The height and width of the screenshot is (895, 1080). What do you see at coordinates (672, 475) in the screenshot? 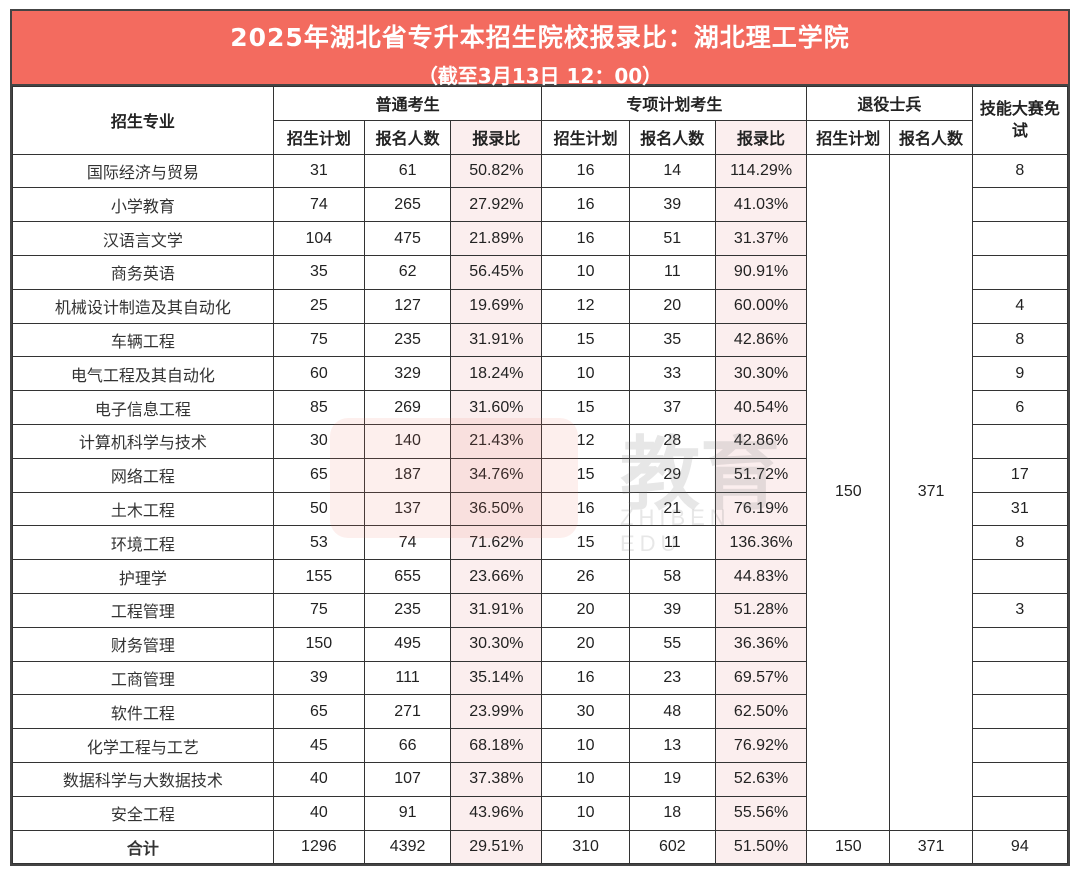
I see `special-applicants-cell: 29` at bounding box center [672, 475].